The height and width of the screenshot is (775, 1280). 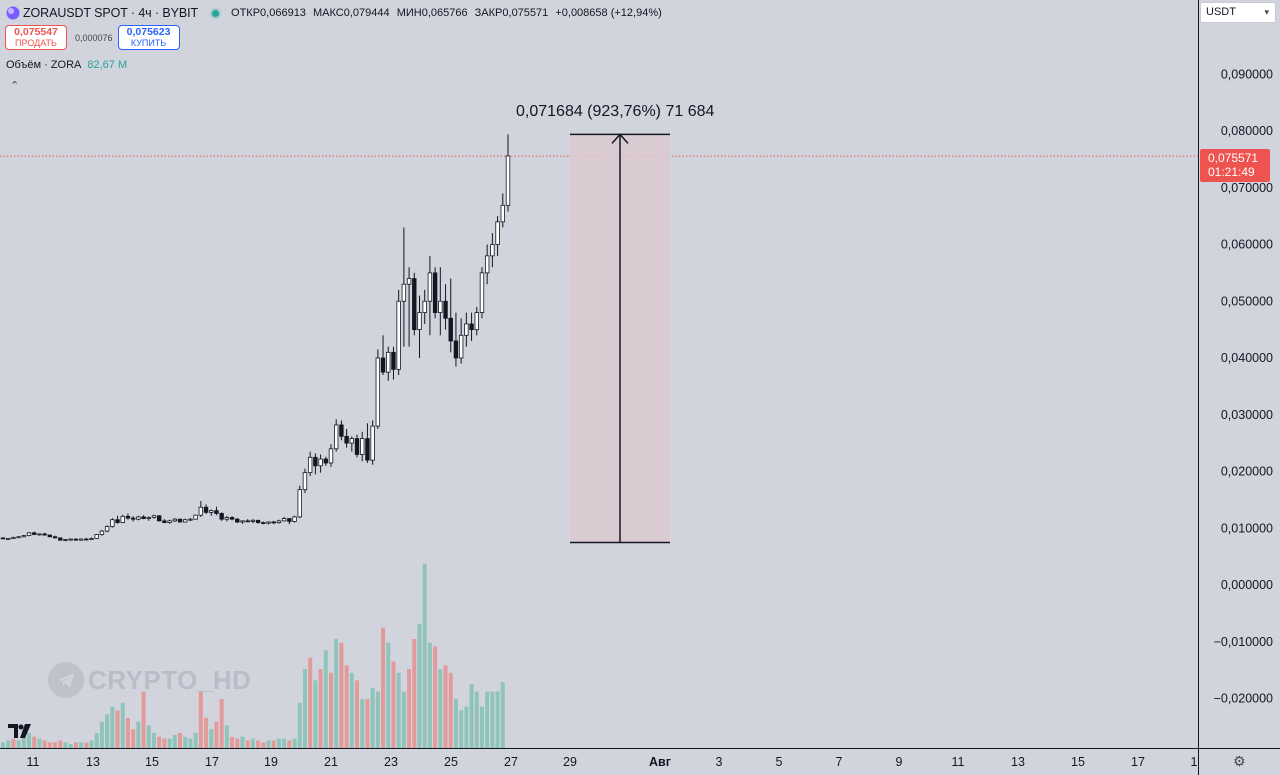 I want to click on symbol-title: ZORAUSDT SPOT · 4ч · BYBIT, so click(x=111, y=13).